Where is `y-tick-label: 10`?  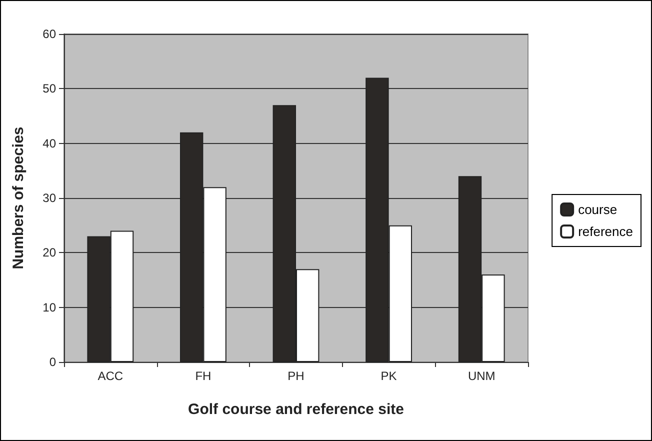
y-tick-label: 10 is located at coordinates (49, 307).